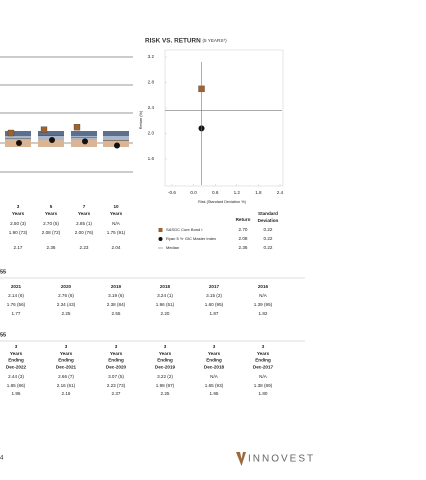 The image size is (426, 480). What do you see at coordinates (84, 232) in the screenshot?
I see `table-cell: 2.00 (76)` at bounding box center [84, 232].